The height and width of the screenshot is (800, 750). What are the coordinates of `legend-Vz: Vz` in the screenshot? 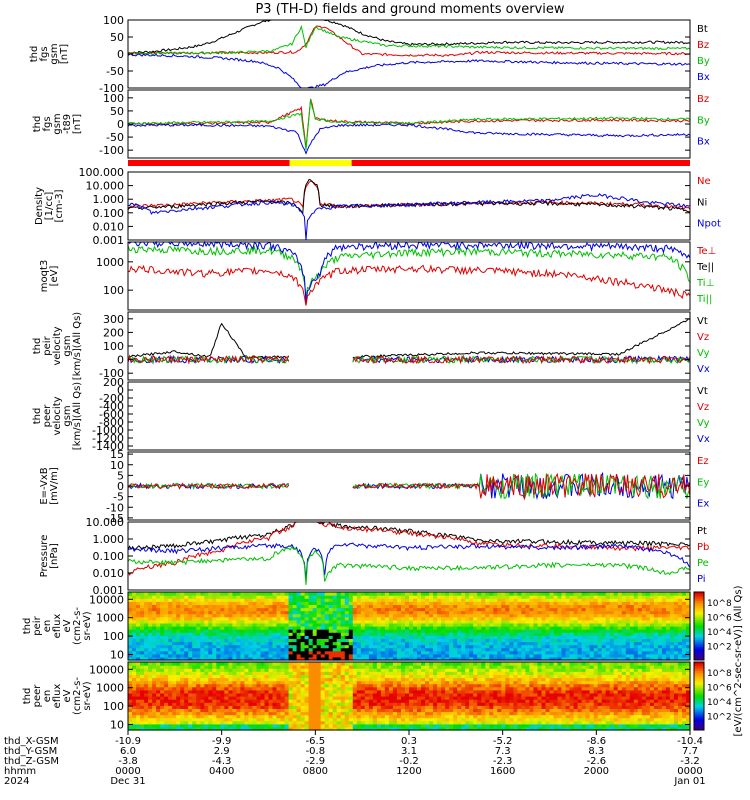 It's located at (703, 407).